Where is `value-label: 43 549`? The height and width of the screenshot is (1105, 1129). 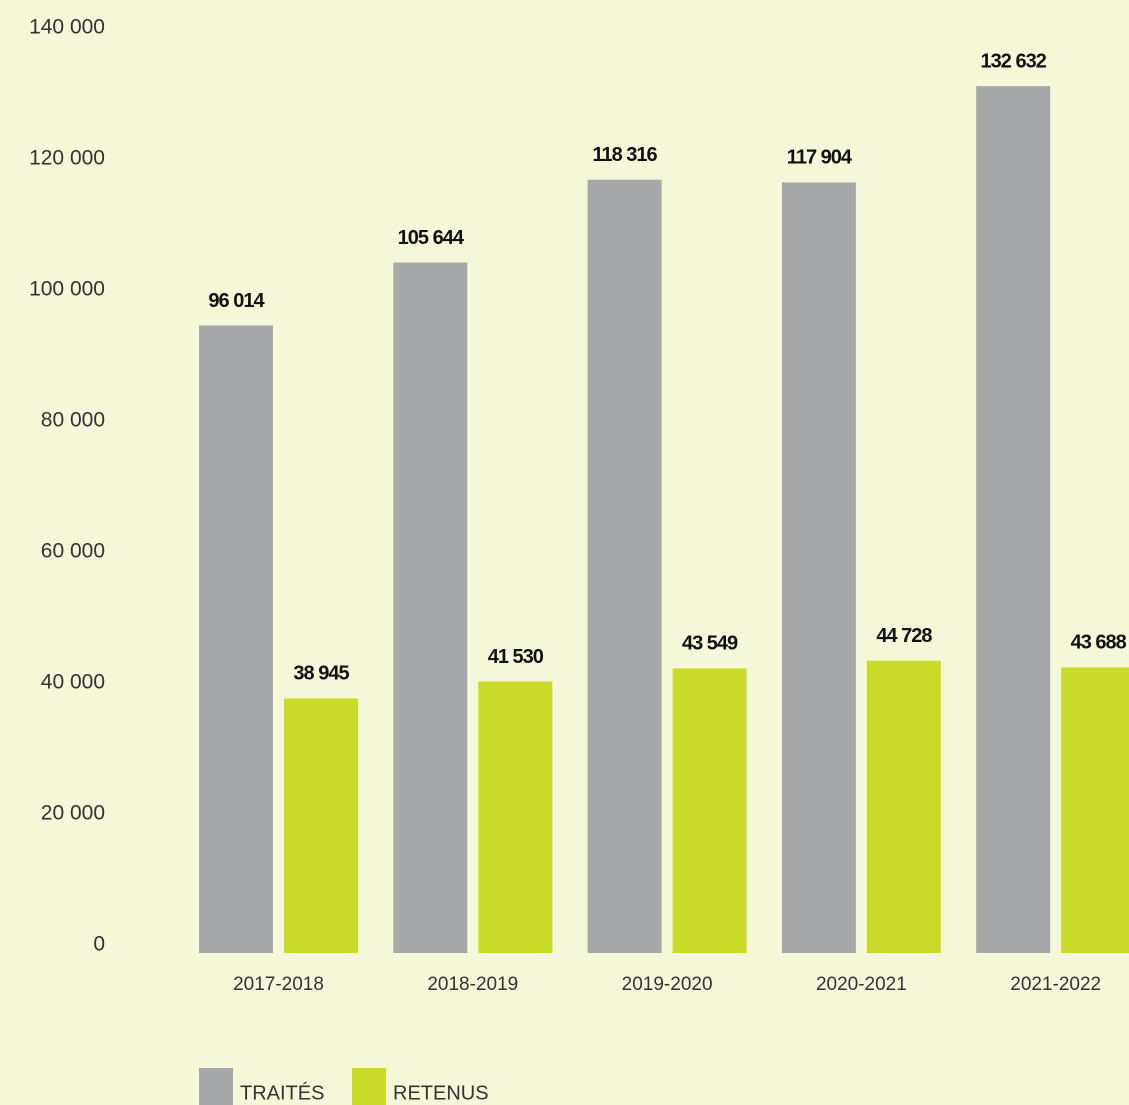 value-label: 43 549 is located at coordinates (710, 644).